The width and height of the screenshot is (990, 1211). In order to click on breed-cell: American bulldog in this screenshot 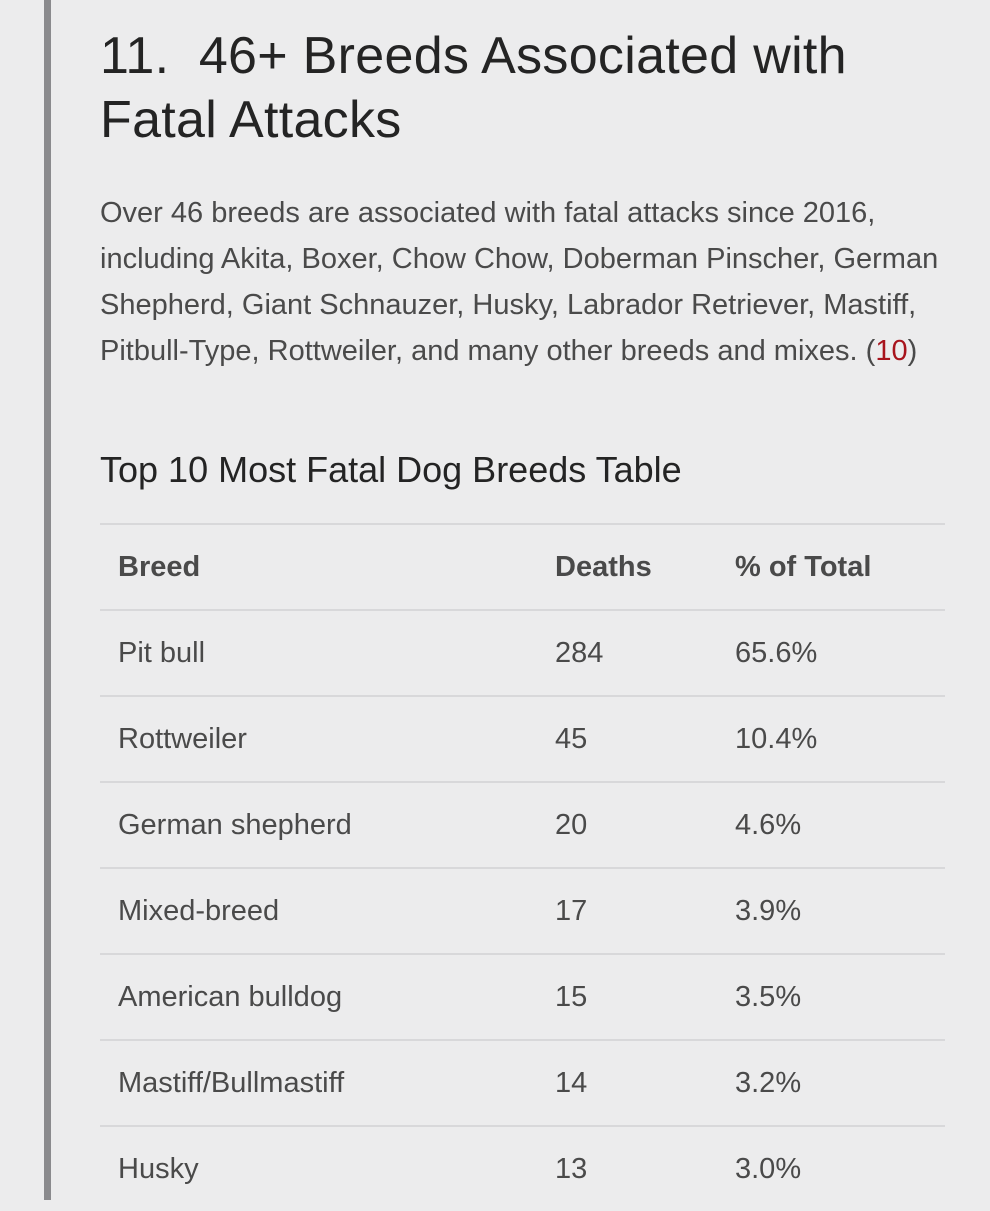, I will do `click(318, 996)`.